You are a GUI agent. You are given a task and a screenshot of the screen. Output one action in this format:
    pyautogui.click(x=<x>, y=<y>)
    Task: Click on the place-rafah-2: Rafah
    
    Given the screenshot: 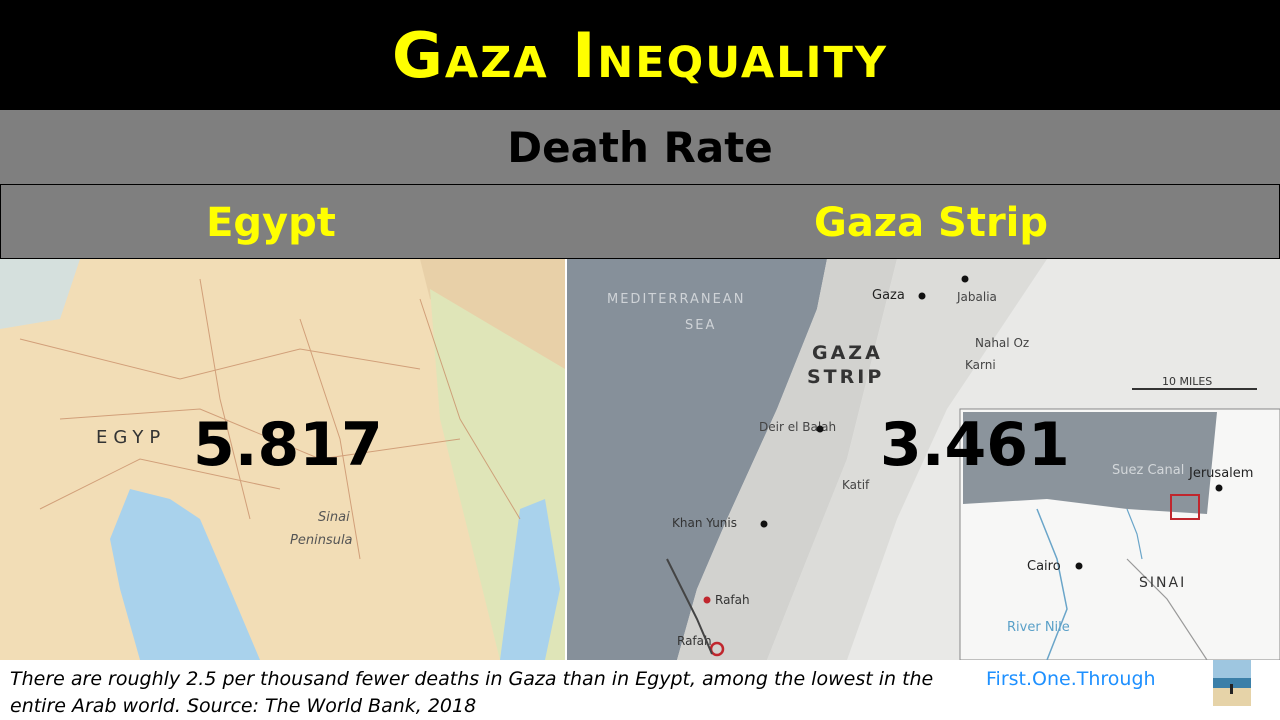 What is the action you would take?
    pyautogui.click(x=694, y=641)
    